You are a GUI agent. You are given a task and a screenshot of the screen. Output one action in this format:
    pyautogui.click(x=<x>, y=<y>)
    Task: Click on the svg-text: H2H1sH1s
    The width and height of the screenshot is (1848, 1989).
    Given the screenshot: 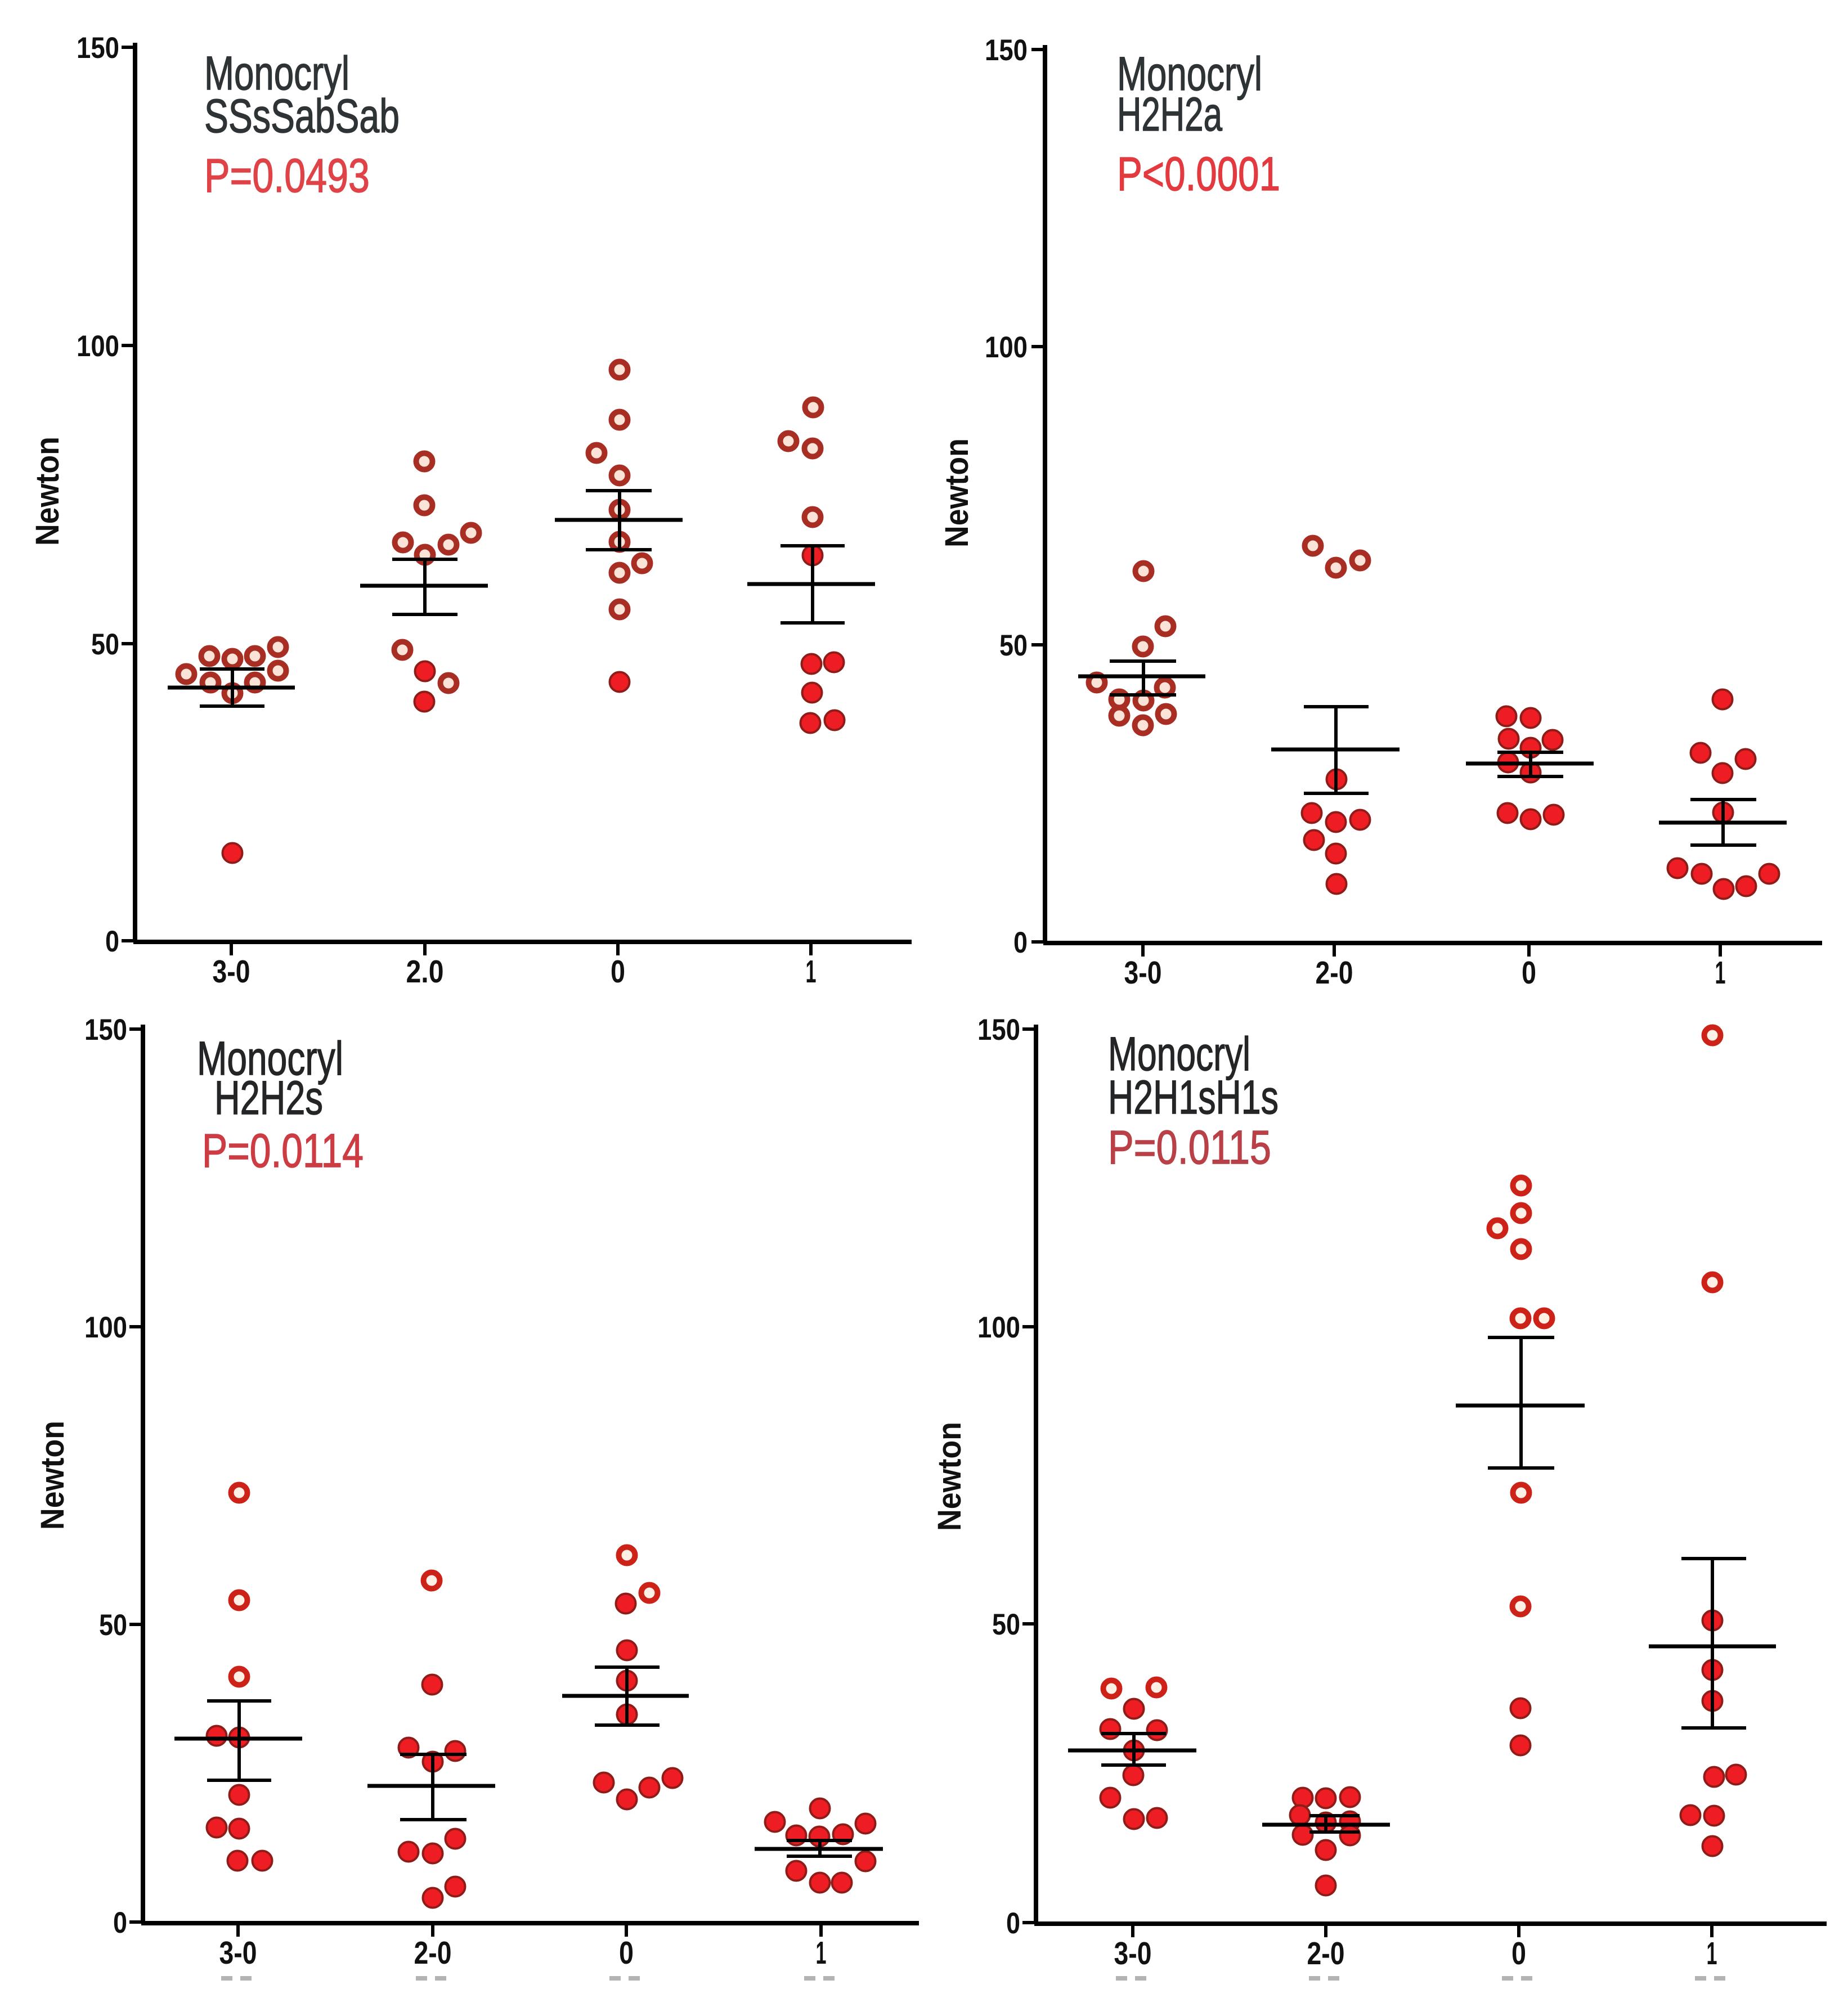 What is the action you would take?
    pyautogui.click(x=1193, y=1097)
    